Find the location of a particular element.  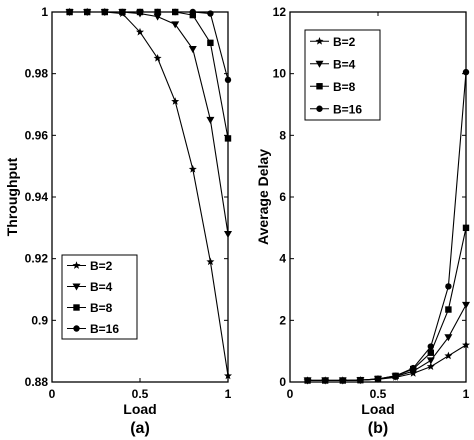

y-tick-label: 0.9 is located at coordinates (39, 320).